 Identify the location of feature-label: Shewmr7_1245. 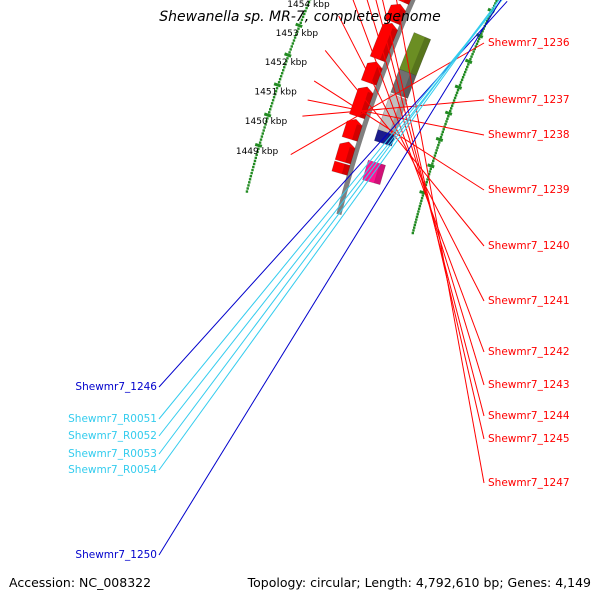
(529, 439).